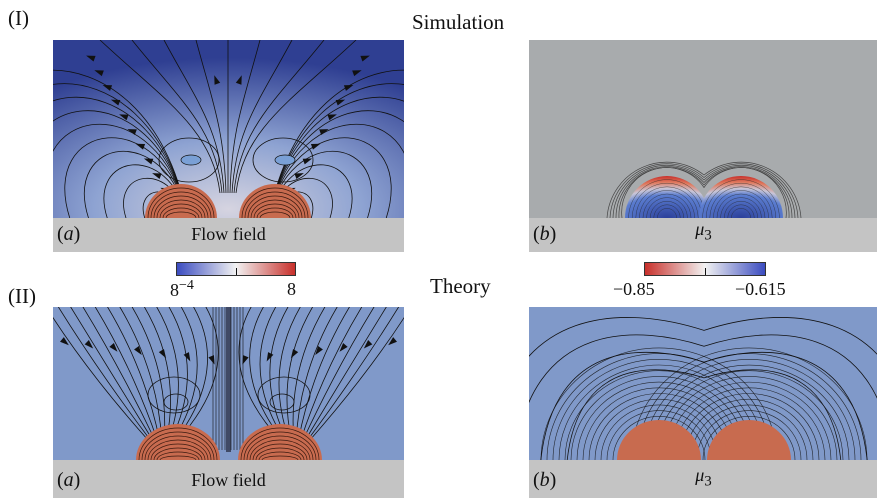 Image resolution: width=877 pixels, height=498 pixels. What do you see at coordinates (18, 18) in the screenshot?
I see `row-label-simulation: (I)` at bounding box center [18, 18].